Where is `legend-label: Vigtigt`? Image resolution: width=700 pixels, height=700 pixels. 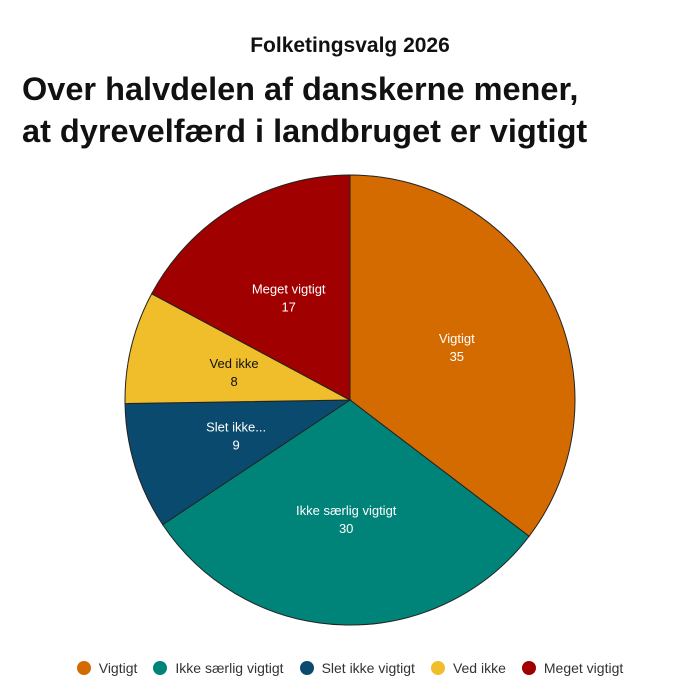
legend-label: Vigtigt is located at coordinates (118, 668).